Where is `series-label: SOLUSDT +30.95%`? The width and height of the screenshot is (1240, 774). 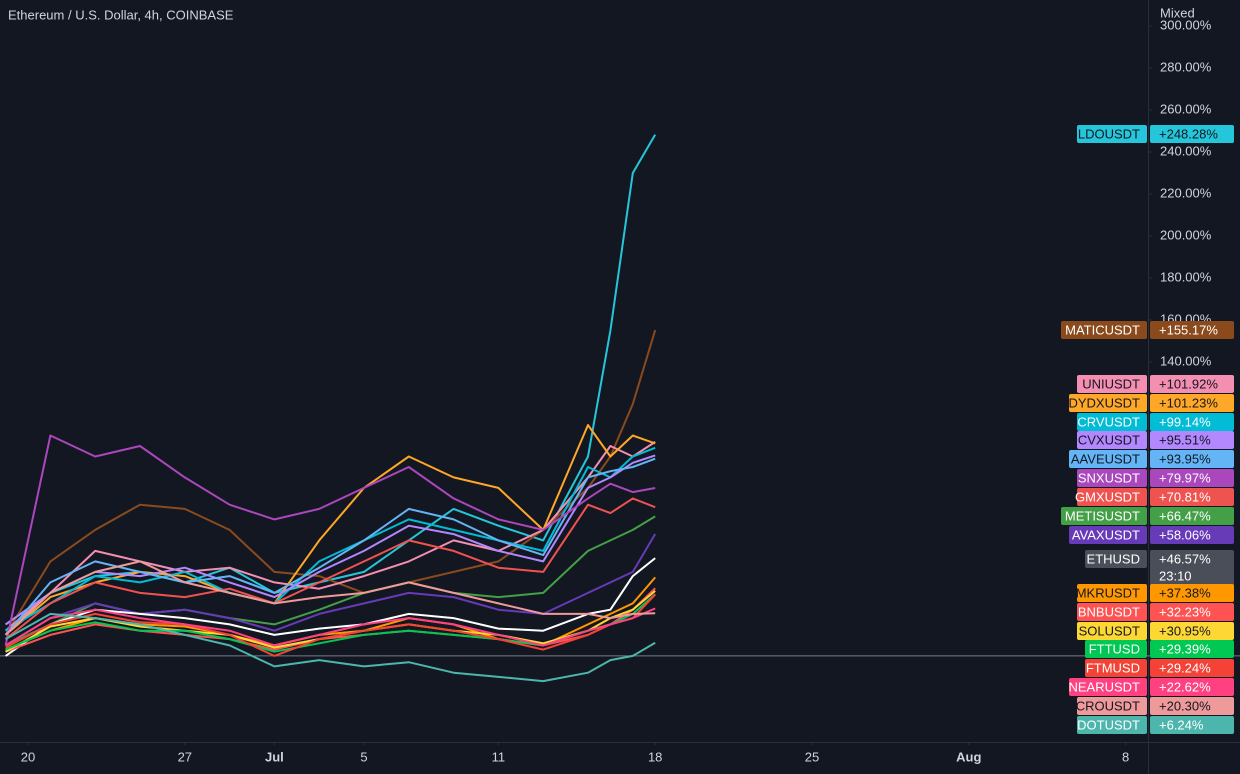 series-label: SOLUSDT +30.95% is located at coordinates (1155, 631).